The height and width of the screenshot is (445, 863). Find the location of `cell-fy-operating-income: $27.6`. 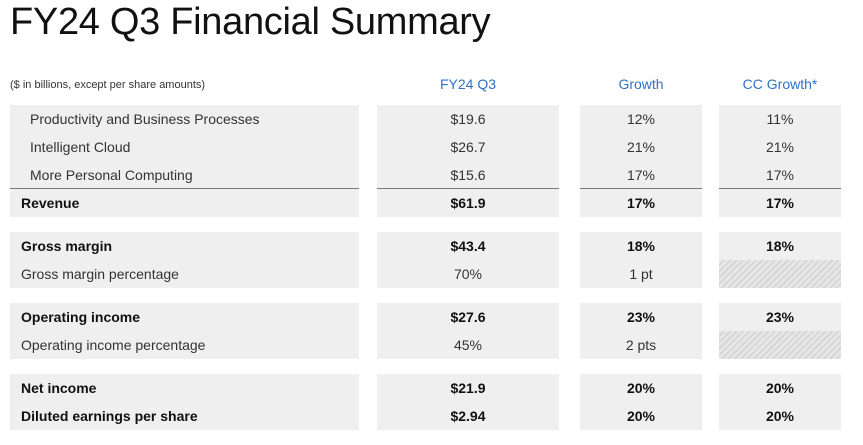

cell-fy-operating-income: $27.6 is located at coordinates (468, 317).